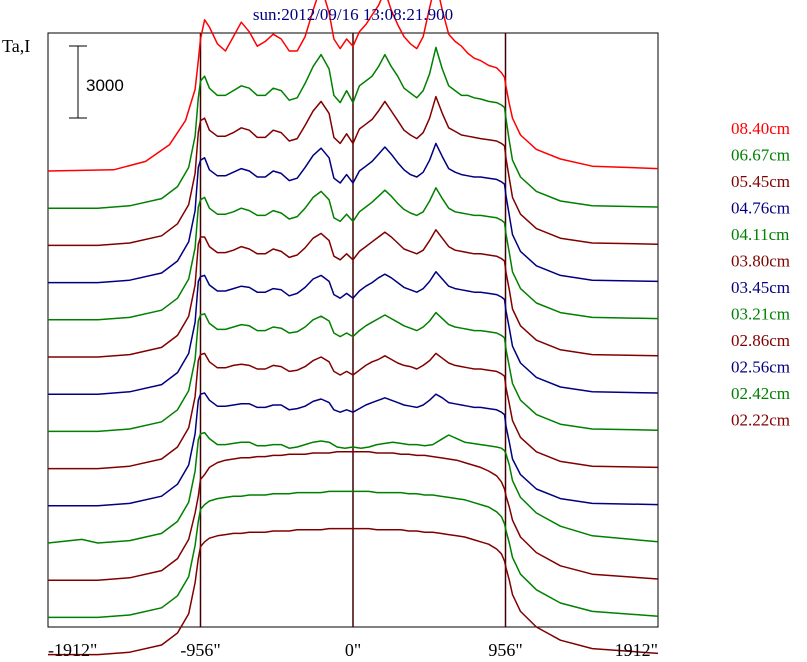 The height and width of the screenshot is (662, 807). I want to click on x-tick-label-1: -956", so click(200, 650).